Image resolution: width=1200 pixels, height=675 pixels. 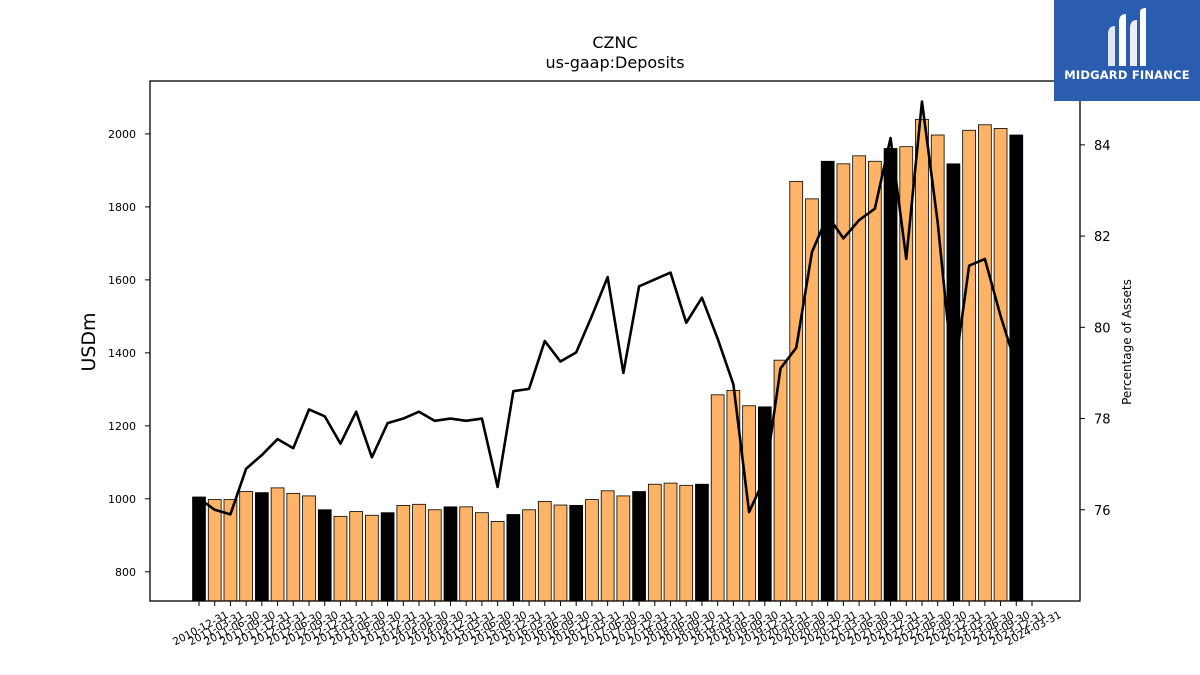 What do you see at coordinates (1127, 37) in the screenshot?
I see `midgard-logo-icon` at bounding box center [1127, 37].